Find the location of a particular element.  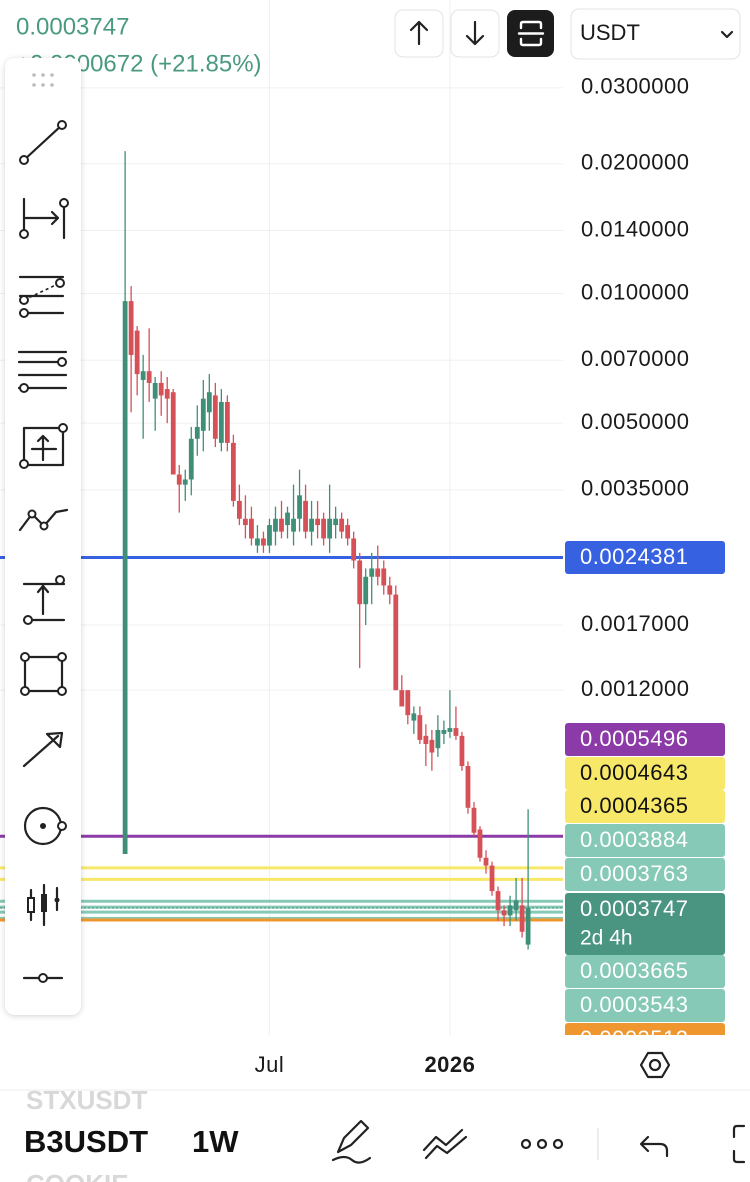

drag-handle is located at coordinates (43, 80).